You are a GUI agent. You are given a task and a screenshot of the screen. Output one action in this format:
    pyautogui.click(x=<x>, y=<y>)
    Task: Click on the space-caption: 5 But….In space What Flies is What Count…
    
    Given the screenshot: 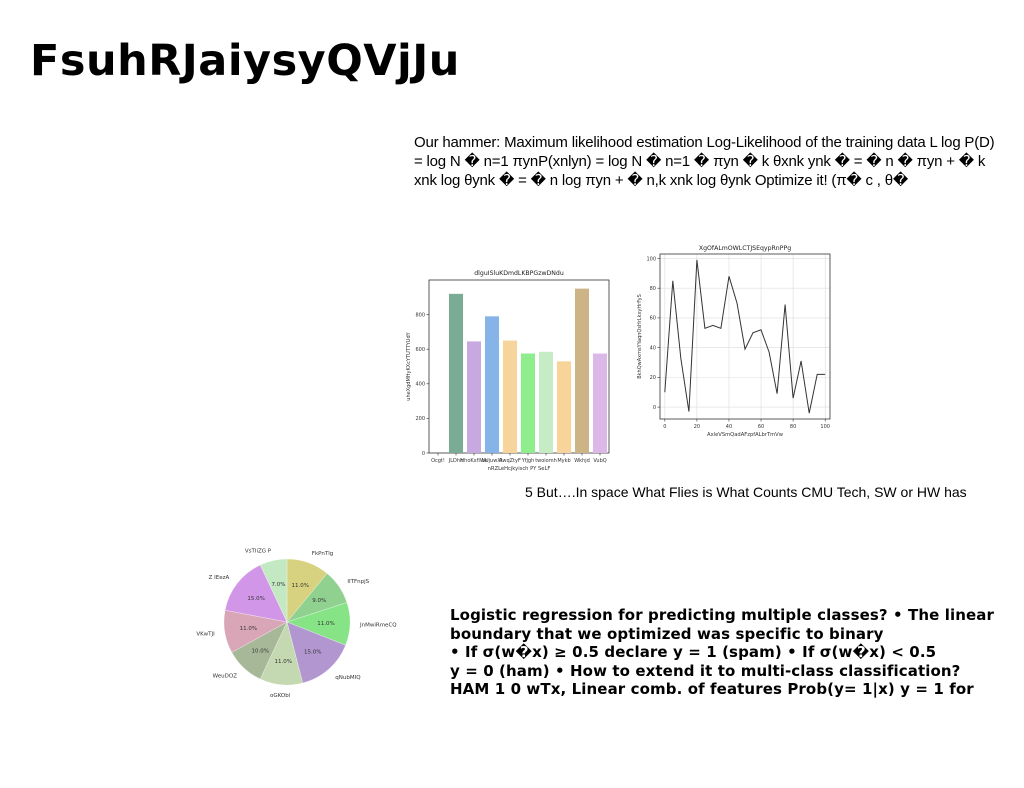 What is the action you would take?
    pyautogui.click(x=746, y=492)
    